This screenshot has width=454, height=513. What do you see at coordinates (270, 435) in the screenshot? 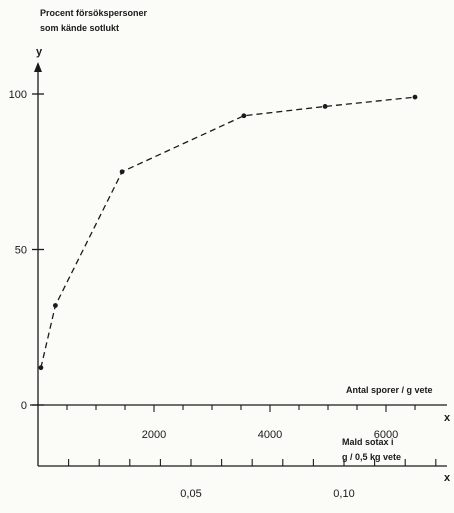
I see `x-tick-label: 4000` at bounding box center [270, 435].